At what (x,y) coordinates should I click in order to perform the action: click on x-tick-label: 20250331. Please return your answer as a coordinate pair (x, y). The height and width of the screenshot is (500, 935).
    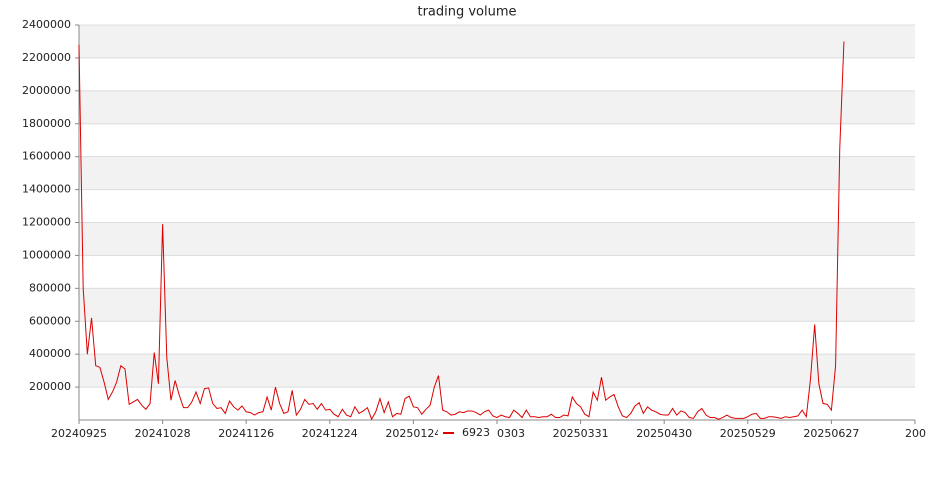
    Looking at the image, I should click on (581, 433).